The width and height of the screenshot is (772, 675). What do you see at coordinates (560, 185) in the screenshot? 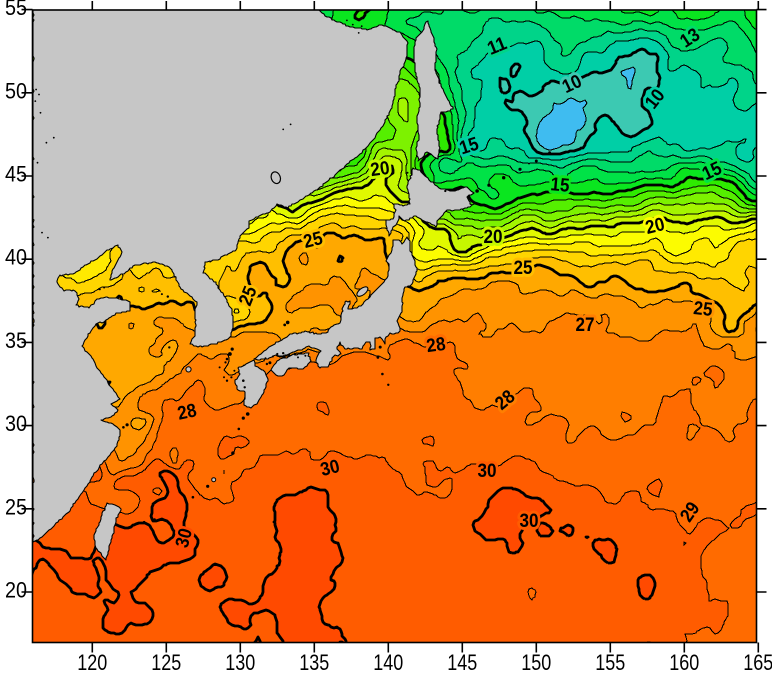
I see `svg-text: 15` at bounding box center [560, 185].